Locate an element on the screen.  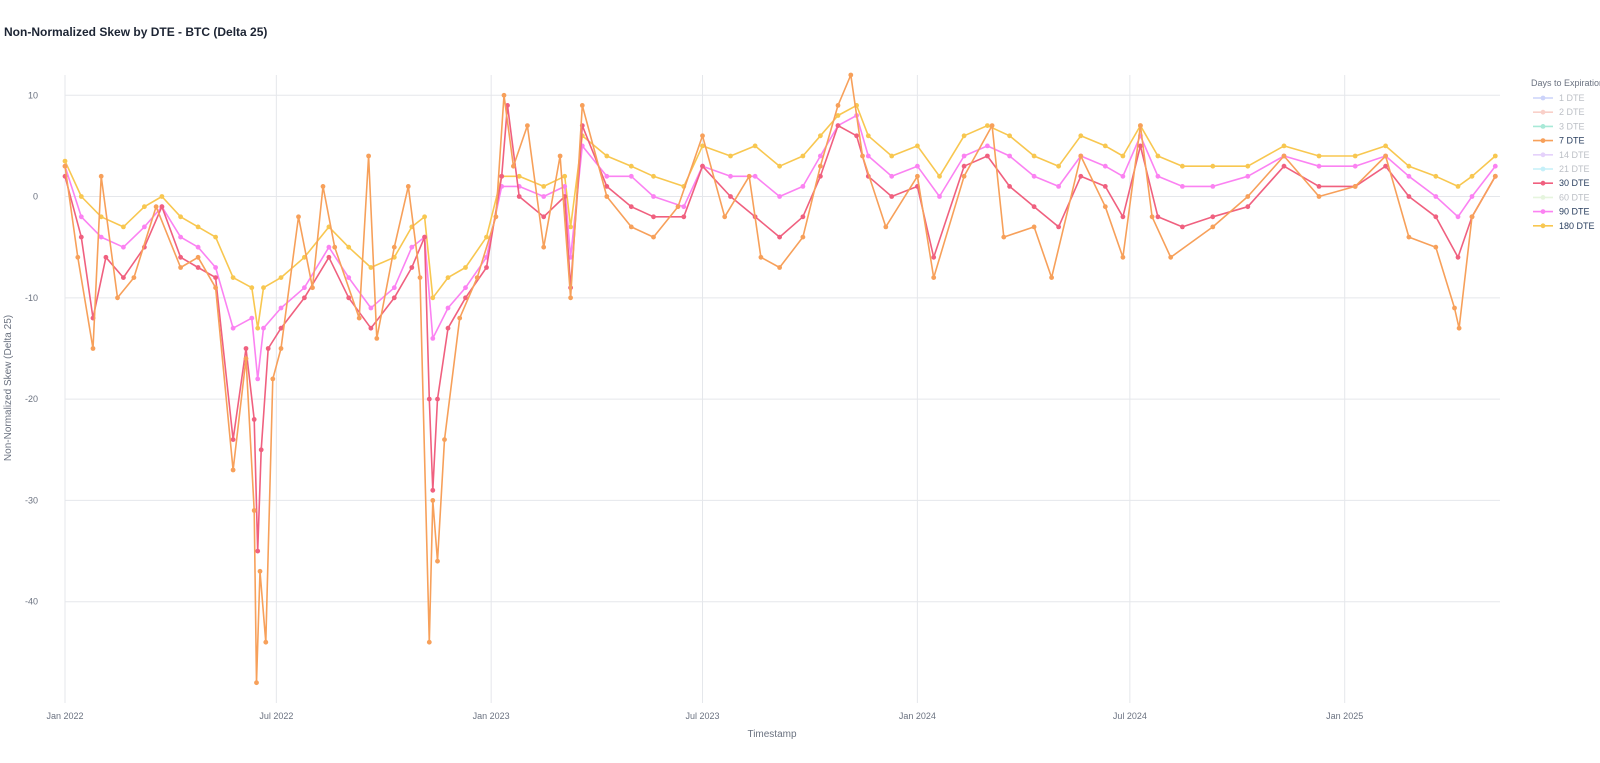
legend-item: 1 DTE is located at coordinates (1559, 98).